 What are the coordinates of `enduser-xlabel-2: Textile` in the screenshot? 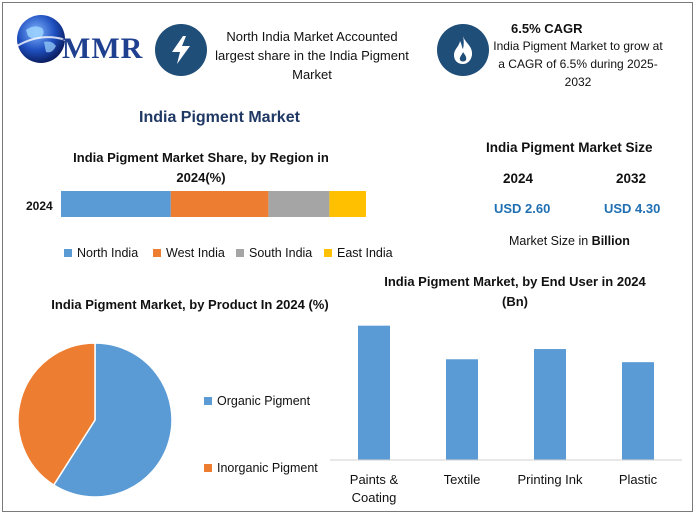 It's located at (462, 479).